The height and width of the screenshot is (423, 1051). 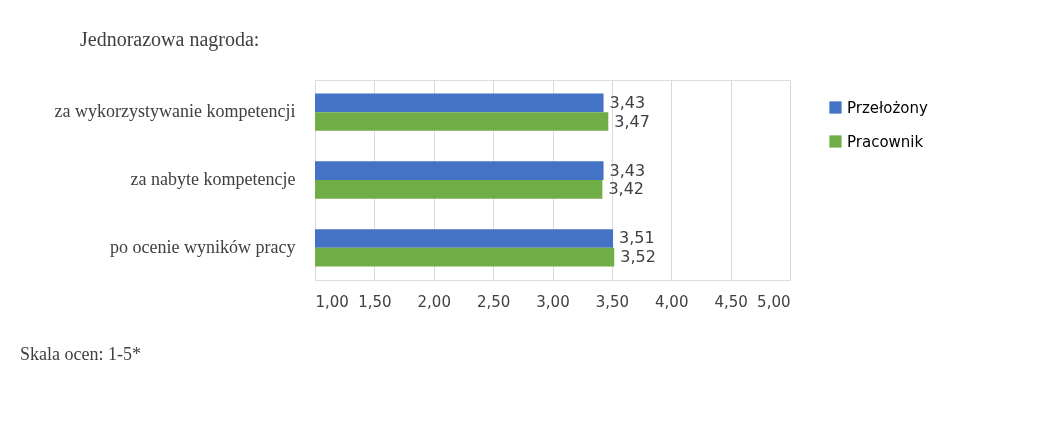 What do you see at coordinates (332, 301) in the screenshot?
I see `x-tick-label: 1,00` at bounding box center [332, 301].